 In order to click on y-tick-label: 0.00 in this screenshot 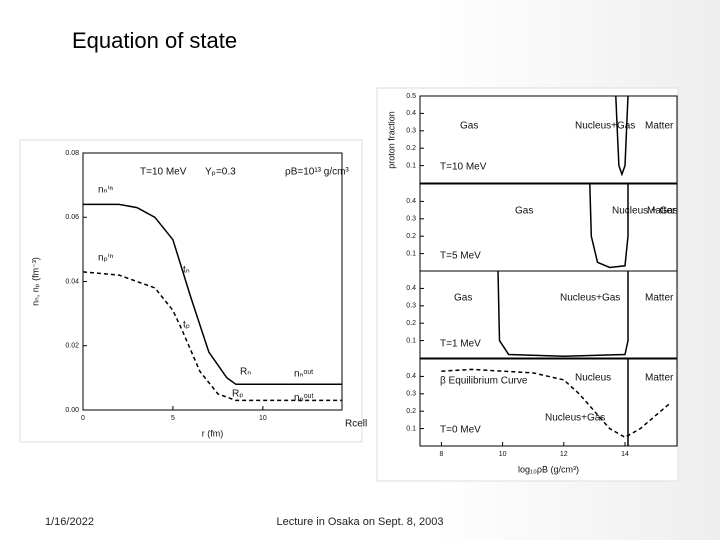, I will do `click(72, 410)`.